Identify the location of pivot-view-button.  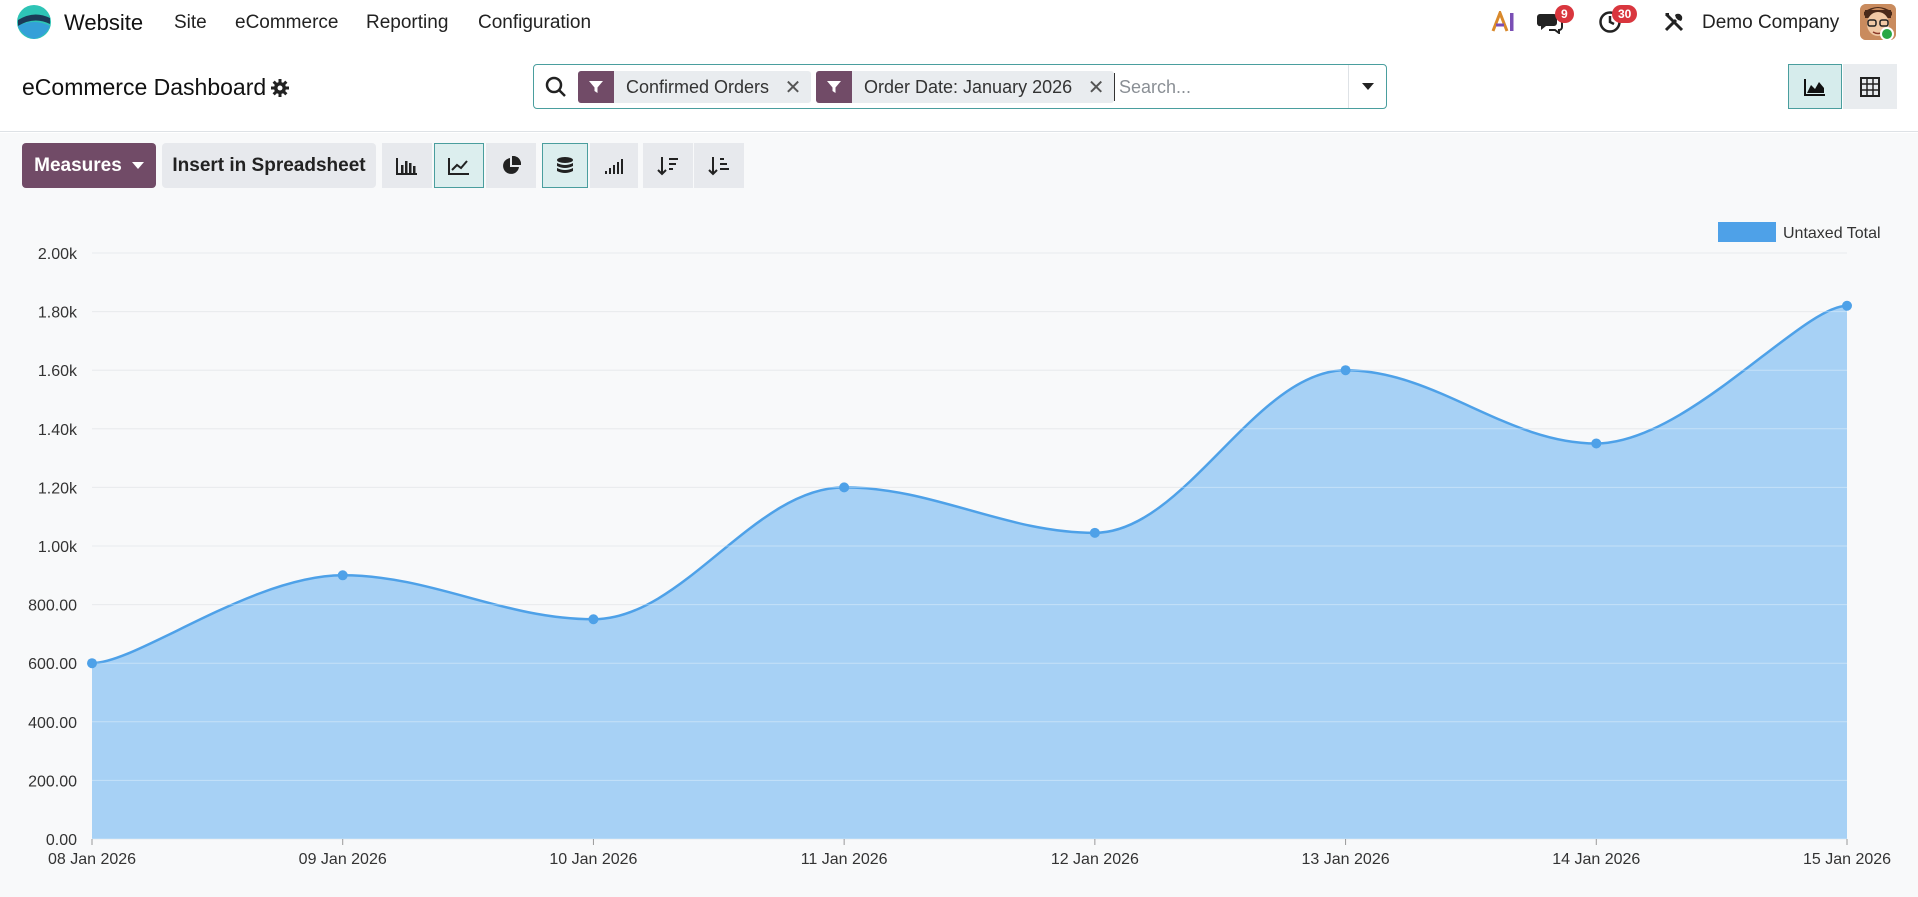
(1870, 86).